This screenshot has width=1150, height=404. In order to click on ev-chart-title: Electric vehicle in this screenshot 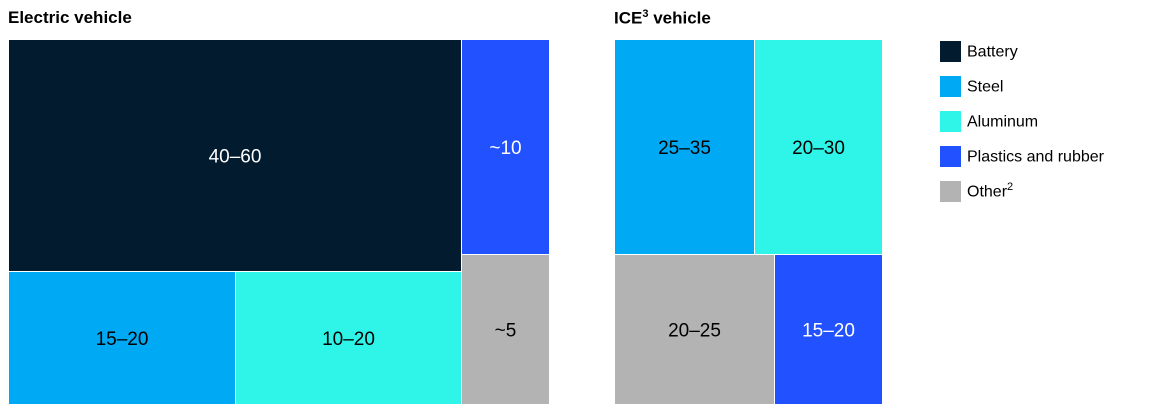, I will do `click(70, 18)`.